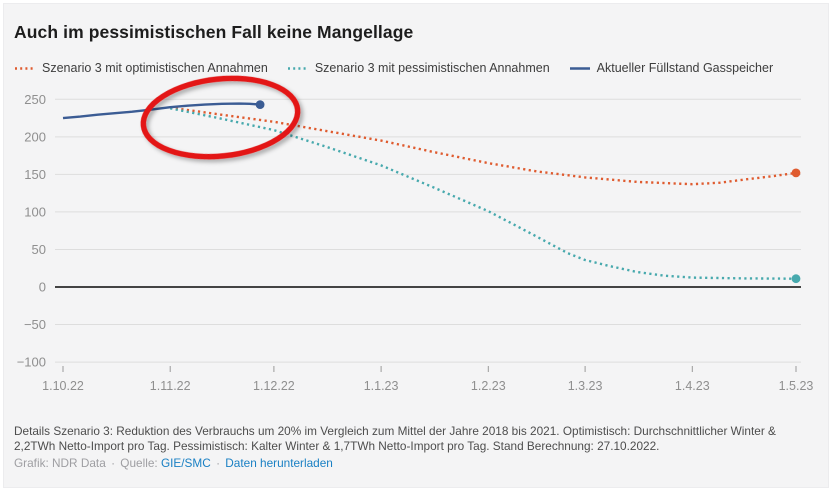  I want to click on y-axis-label: 50, so click(39, 249).